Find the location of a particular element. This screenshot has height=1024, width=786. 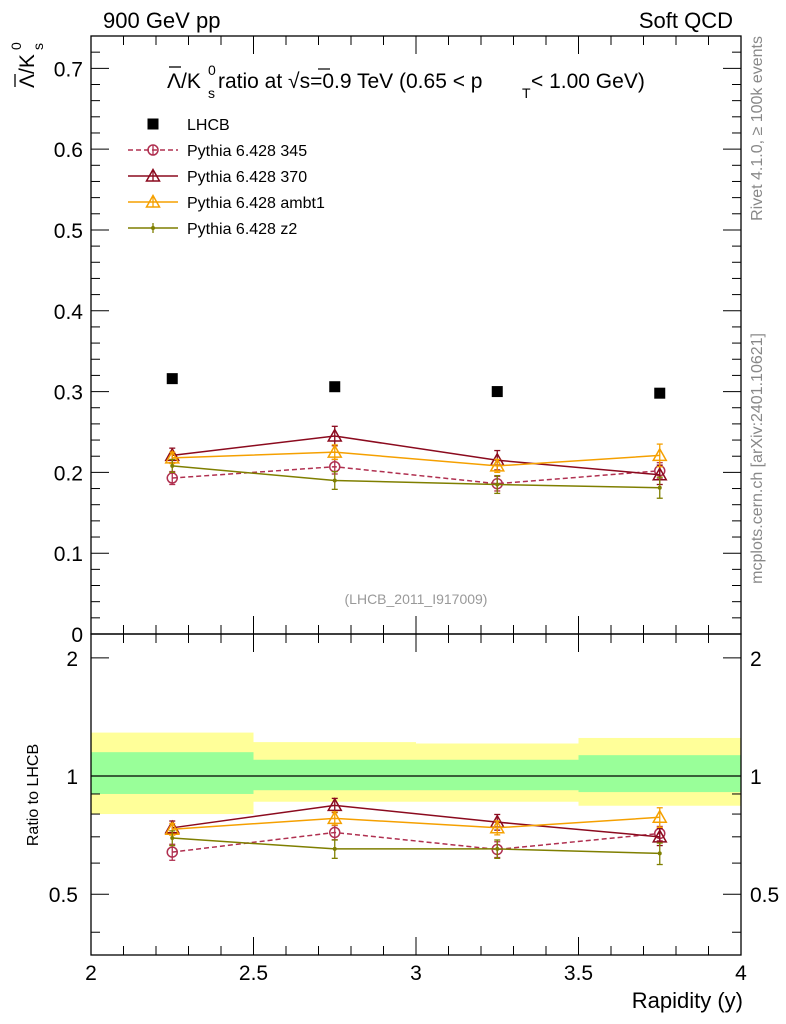

legend-item-lhcb: LHCB is located at coordinates (188, 125).